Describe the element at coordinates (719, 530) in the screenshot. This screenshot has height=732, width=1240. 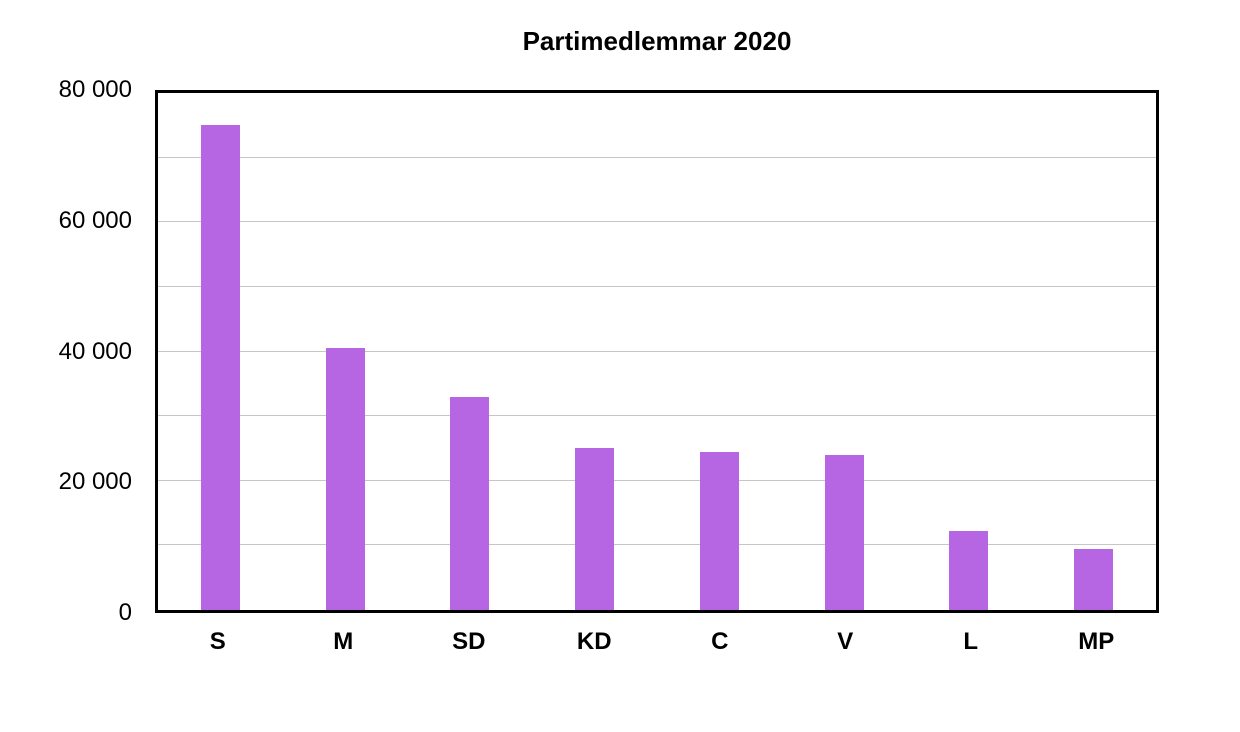
I see `bar-C` at that location.